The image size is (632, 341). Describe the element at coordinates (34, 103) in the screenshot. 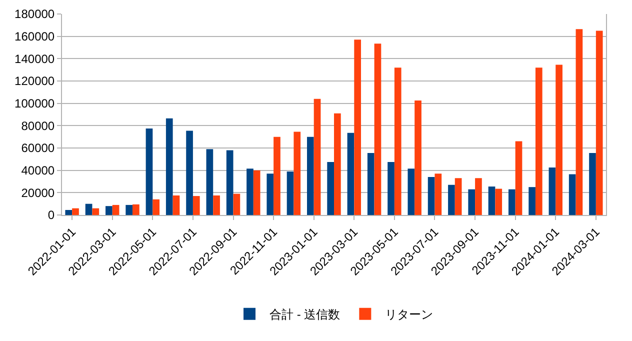

I see `y-tick-label: 100000` at that location.